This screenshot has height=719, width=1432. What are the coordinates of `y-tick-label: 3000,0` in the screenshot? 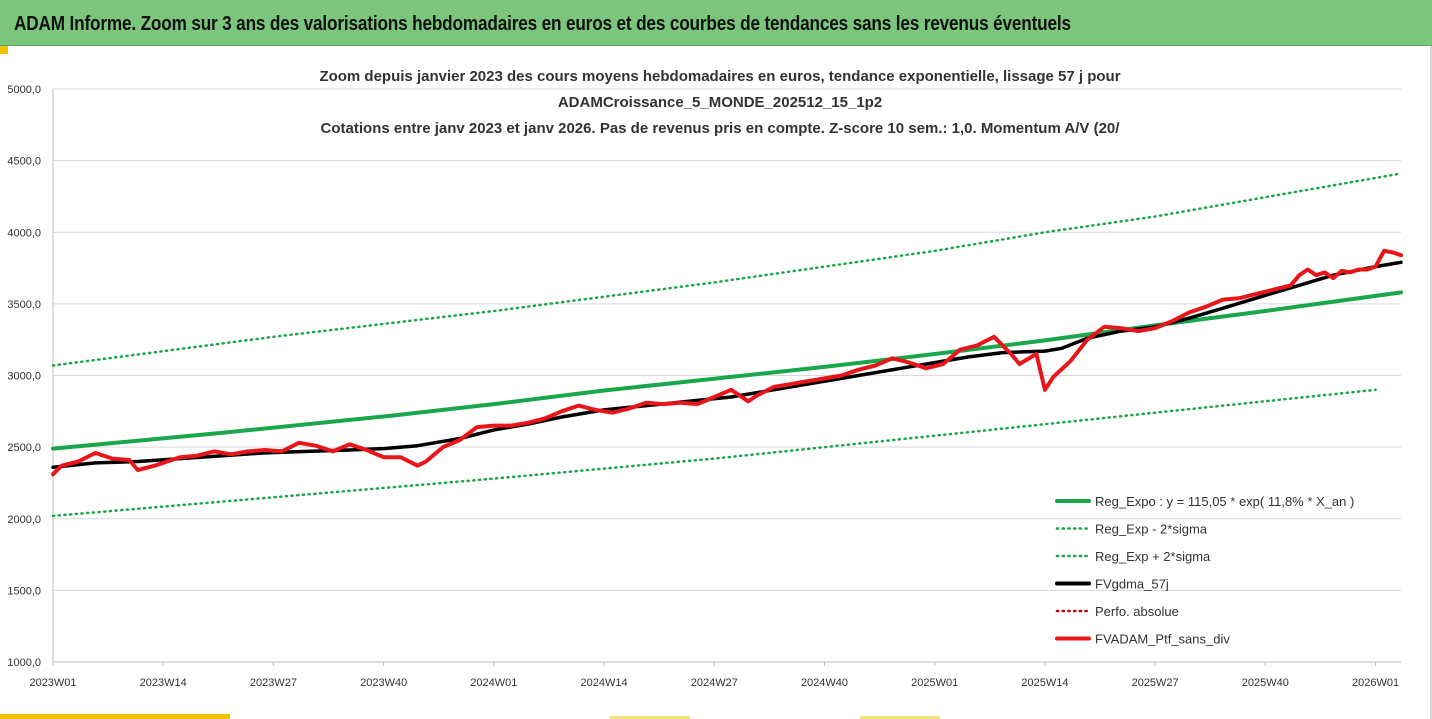 It's located at (24, 377).